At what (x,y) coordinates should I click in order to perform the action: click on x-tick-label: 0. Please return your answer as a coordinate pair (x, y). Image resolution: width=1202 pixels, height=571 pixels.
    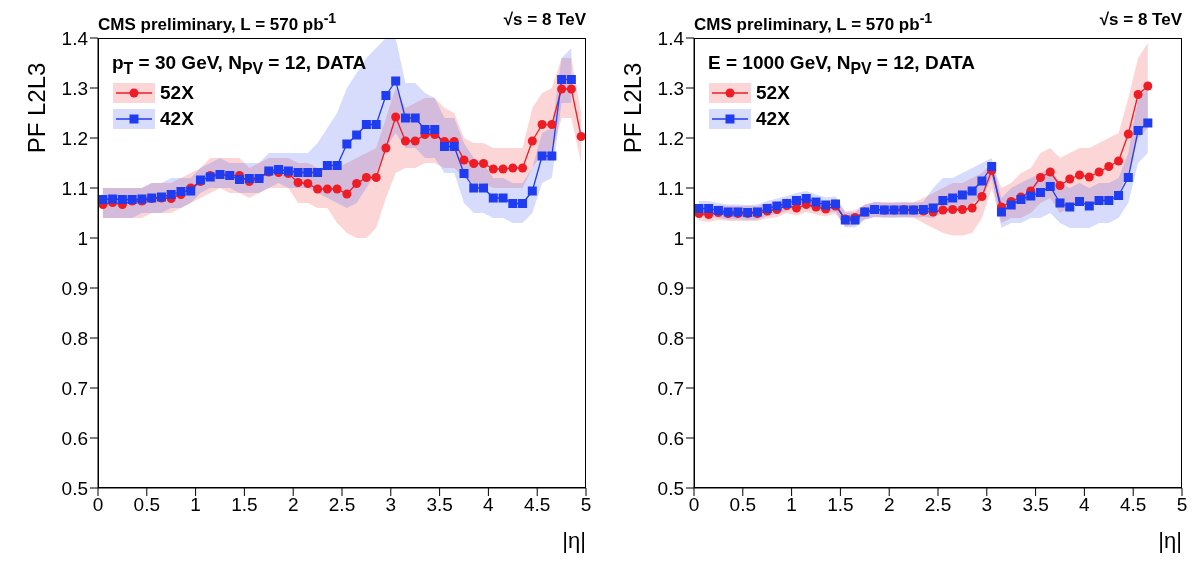
    Looking at the image, I should click on (694, 505).